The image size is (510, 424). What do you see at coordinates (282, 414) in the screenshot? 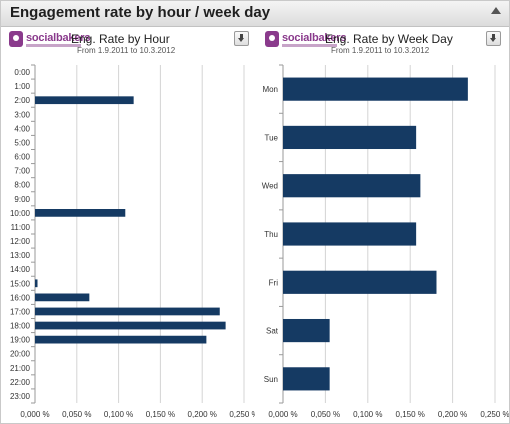
I see `weekday-x-tick-label: 0,000 %` at bounding box center [282, 414].